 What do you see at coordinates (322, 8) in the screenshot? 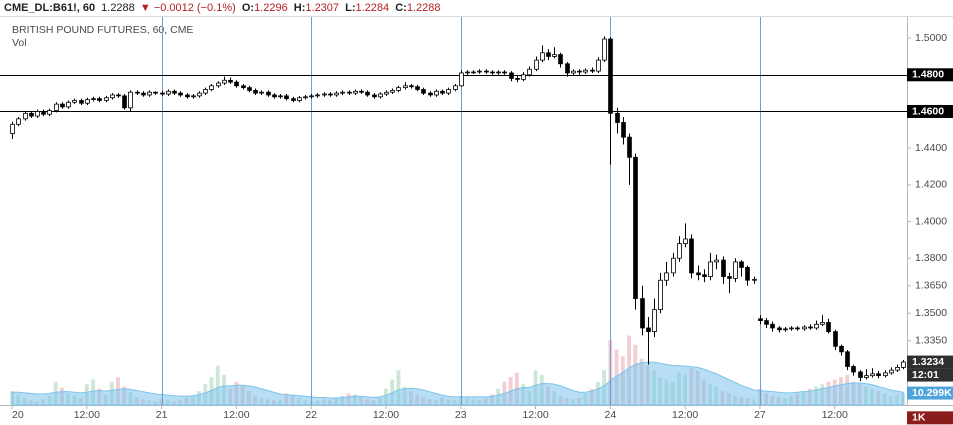
I see `ohlc-value: 1.2307` at bounding box center [322, 8].